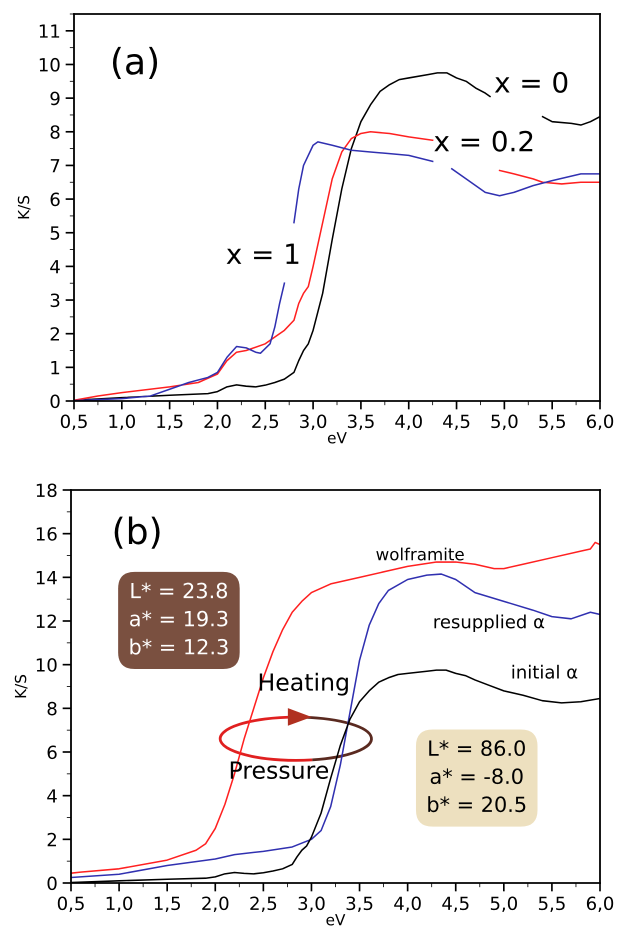 Image resolution: width=619 pixels, height=935 pixels. Describe the element at coordinates (55, 367) in the screenshot. I see `y-tick-label: 1` at that location.